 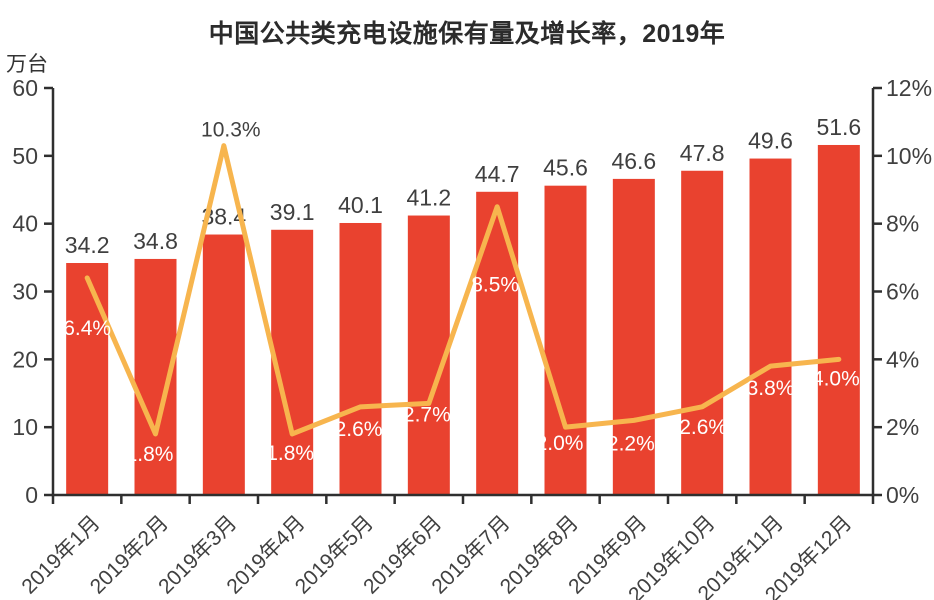 I want to click on chart-title: 中国公共类充电设施保有量及增长率，2019年, so click(x=467, y=34).